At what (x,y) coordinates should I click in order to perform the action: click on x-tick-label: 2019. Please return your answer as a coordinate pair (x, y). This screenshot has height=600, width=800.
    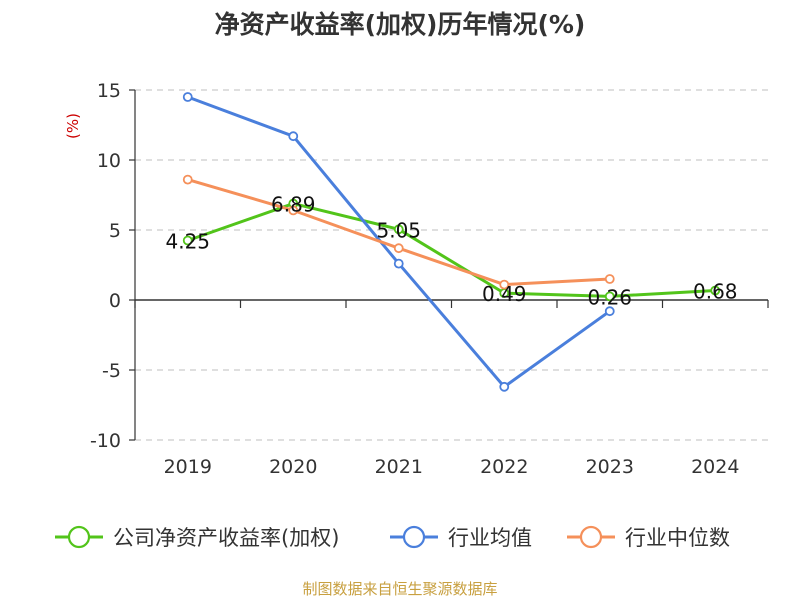
    Looking at the image, I should click on (188, 467).